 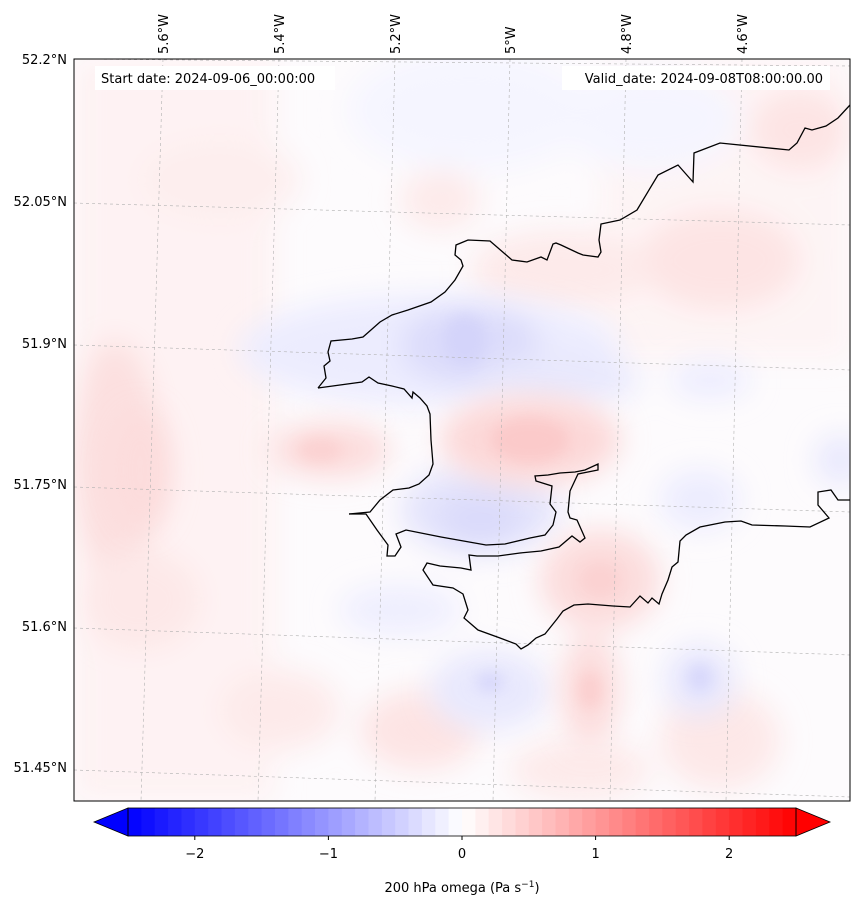 What do you see at coordinates (729, 854) in the screenshot?
I see `colorbar-tick-label: 2` at bounding box center [729, 854].